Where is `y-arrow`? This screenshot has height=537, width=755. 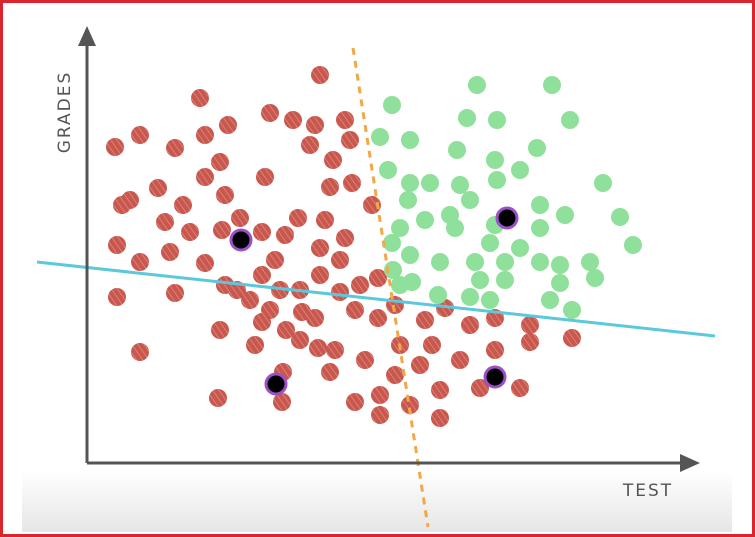 y-arrow is located at coordinates (87, 36).